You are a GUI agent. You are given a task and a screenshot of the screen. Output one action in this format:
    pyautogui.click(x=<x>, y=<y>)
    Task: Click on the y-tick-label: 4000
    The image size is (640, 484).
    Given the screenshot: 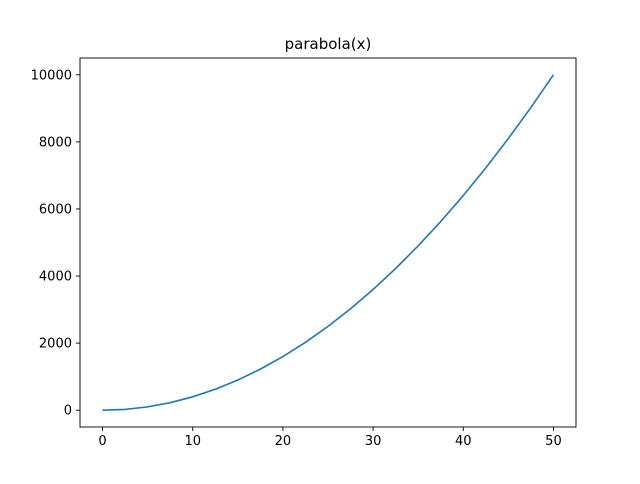 What is the action you would take?
    pyautogui.click(x=55, y=277)
    